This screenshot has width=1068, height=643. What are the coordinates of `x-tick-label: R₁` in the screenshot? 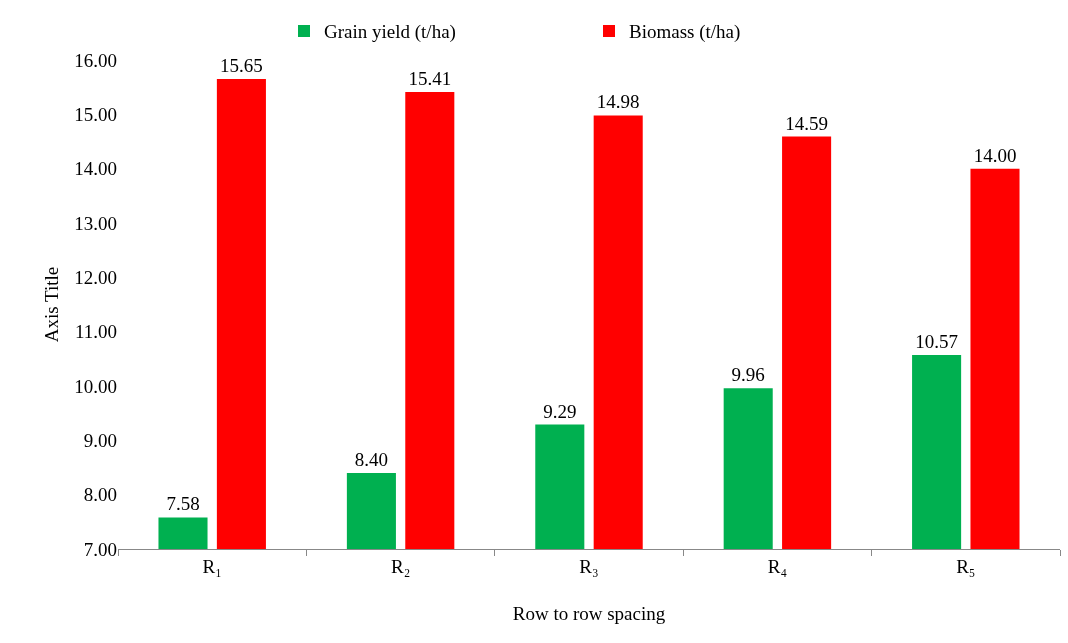 It's located at (212, 566).